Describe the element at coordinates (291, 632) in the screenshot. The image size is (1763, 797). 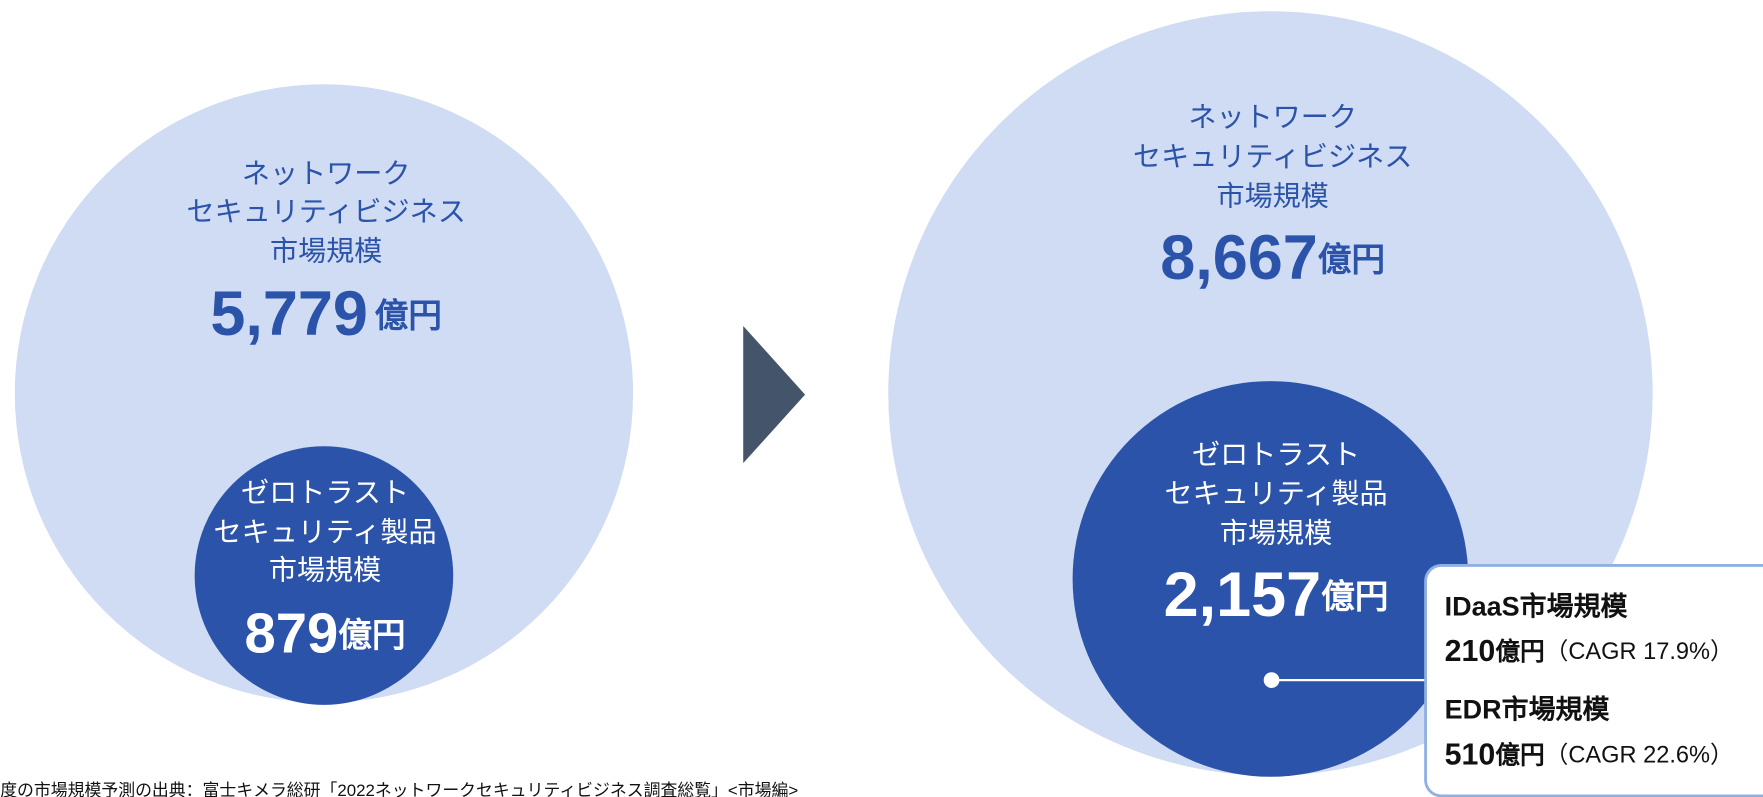
I see `value: 879` at that location.